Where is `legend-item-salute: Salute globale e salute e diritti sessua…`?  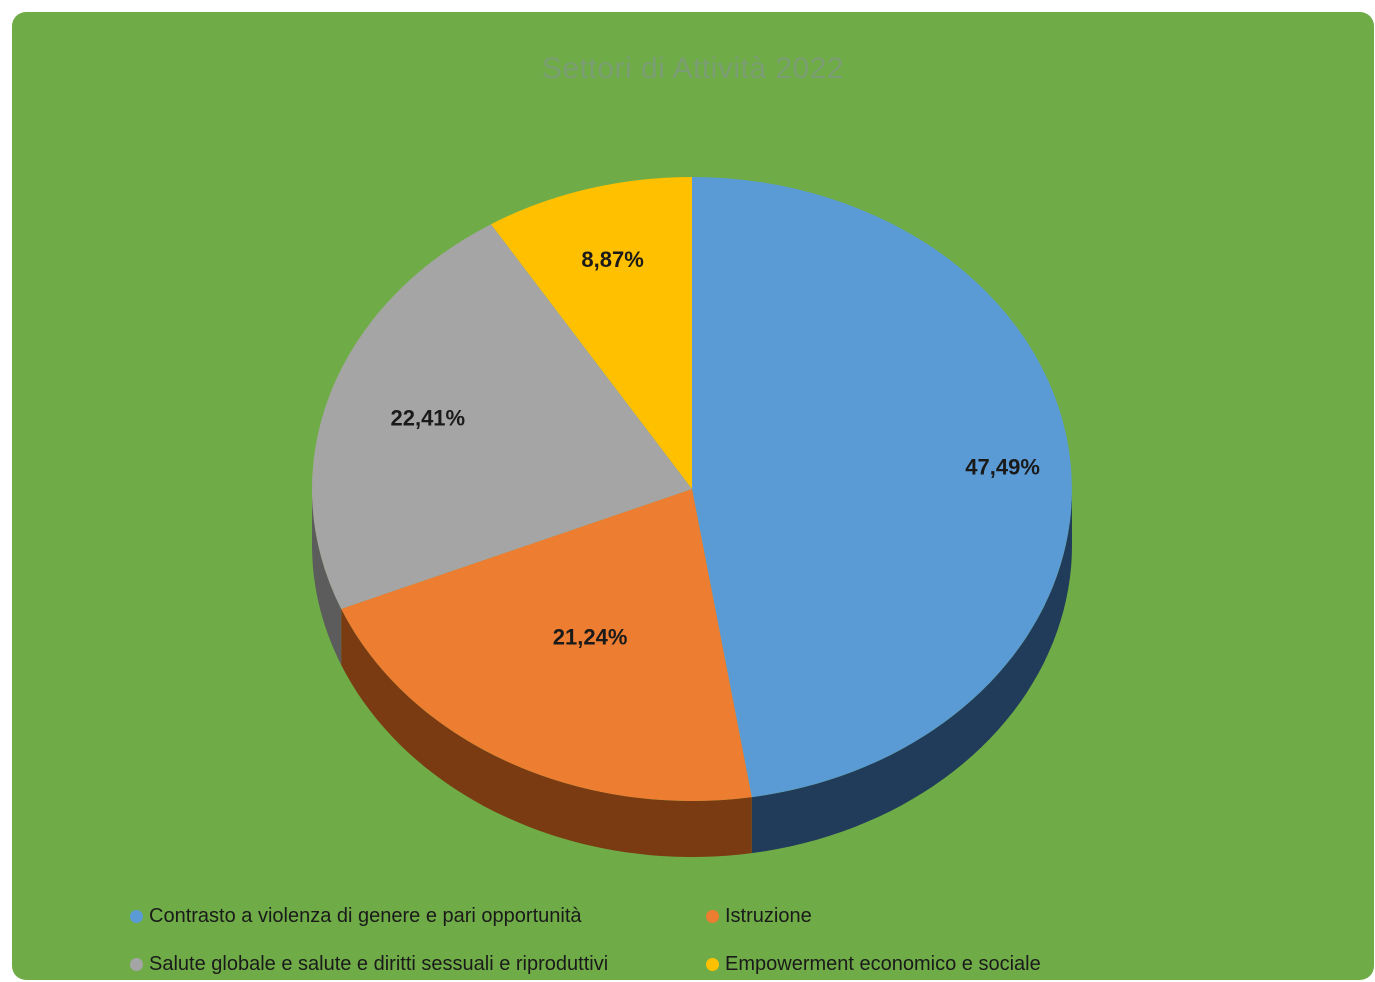 legend-item-salute: Salute globale e salute e diritti sessua… is located at coordinates (369, 960).